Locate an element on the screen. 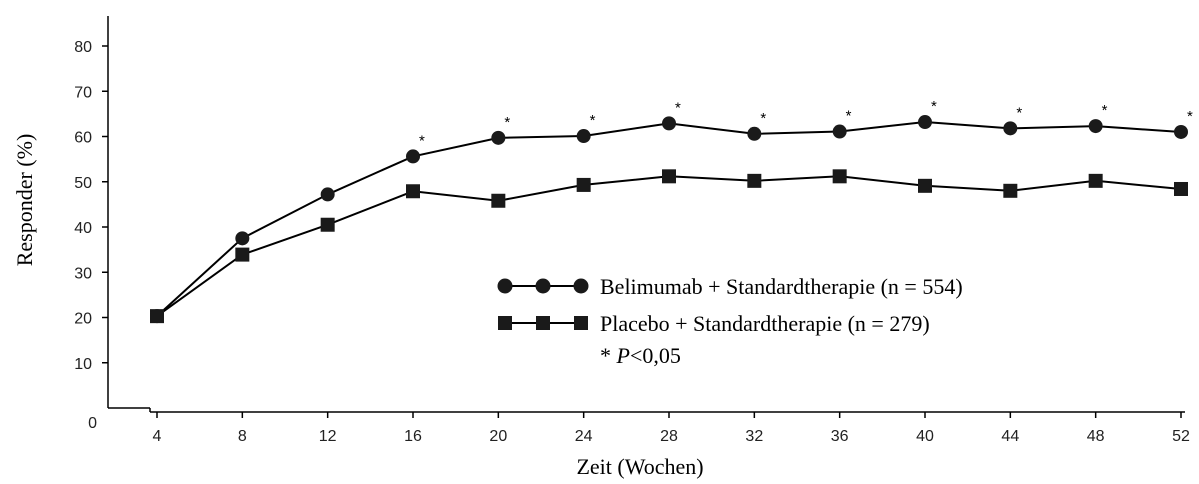  legend-item-belimumab: Belimumab + Standardtherapie (n = 554) is located at coordinates (730, 286).